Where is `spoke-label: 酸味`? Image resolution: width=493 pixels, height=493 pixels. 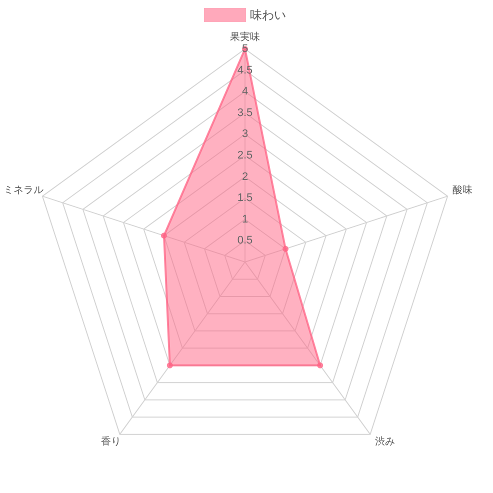
spoke-label: 酸味 is located at coordinates (462, 190).